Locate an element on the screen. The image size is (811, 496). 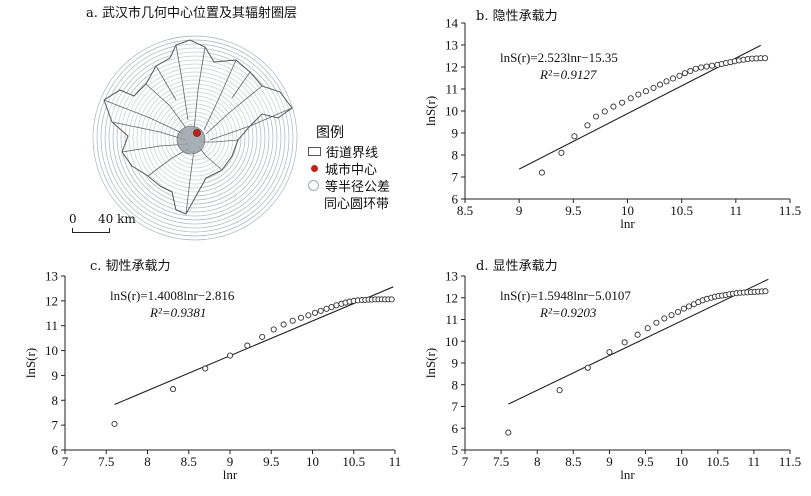
scalebar-start: 0 is located at coordinates (73, 219).